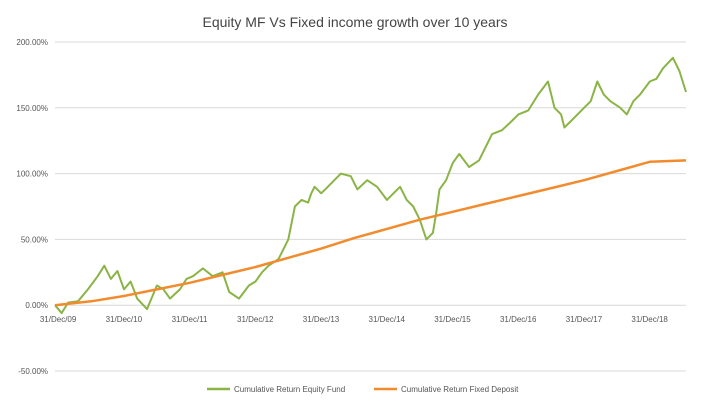 The image size is (707, 411). Describe the element at coordinates (32, 42) in the screenshot. I see `y-tick-label: 200.00%` at that location.